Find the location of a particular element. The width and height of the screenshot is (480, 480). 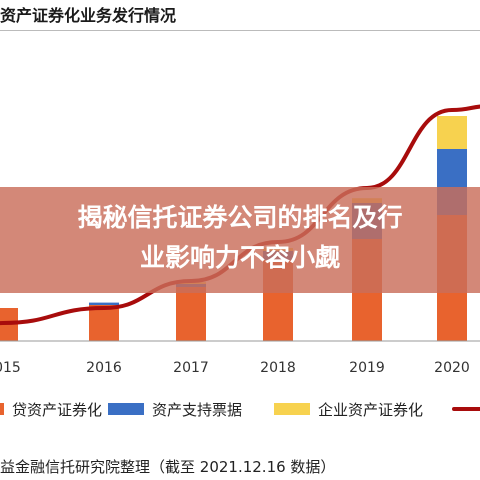

legend-swatch-line is located at coordinates (466, 409).